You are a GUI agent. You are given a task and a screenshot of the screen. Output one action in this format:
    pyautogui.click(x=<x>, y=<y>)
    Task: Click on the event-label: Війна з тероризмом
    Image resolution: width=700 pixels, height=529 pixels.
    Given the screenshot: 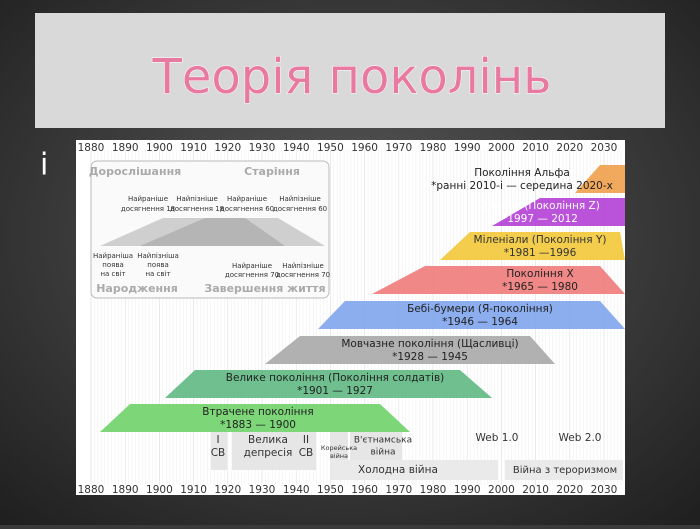 What is the action you would take?
    pyautogui.click(x=565, y=470)
    